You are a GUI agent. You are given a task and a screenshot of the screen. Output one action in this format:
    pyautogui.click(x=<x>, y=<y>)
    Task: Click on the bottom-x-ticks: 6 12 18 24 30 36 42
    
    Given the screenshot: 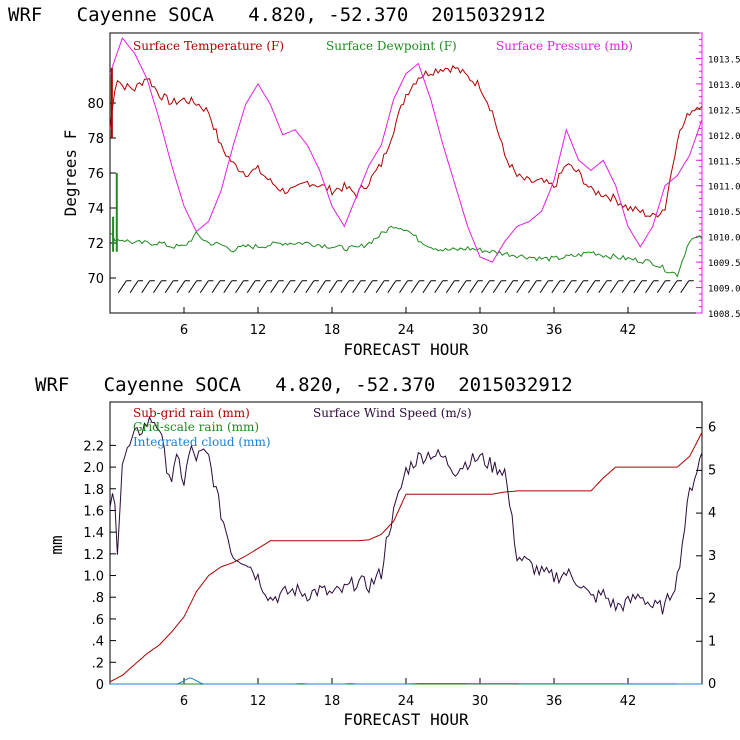 What is the action you would take?
    pyautogui.click(x=408, y=693)
    